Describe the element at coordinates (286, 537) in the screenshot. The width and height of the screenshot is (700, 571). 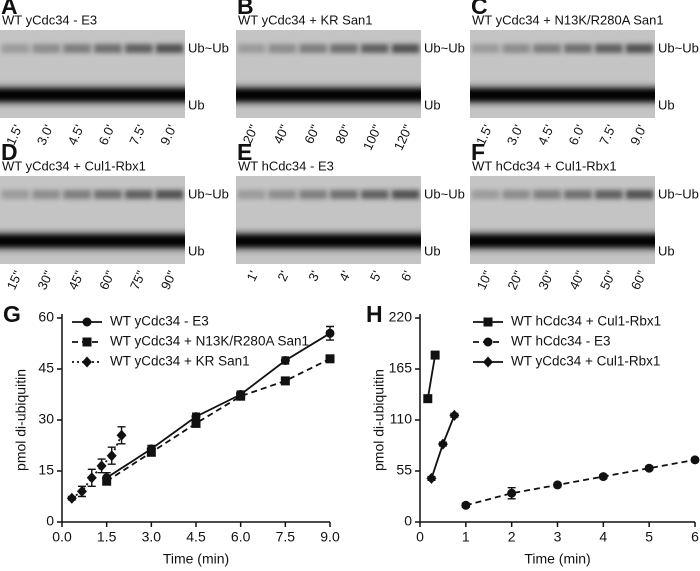
I see `x-tick-label: 7.5` at that location.